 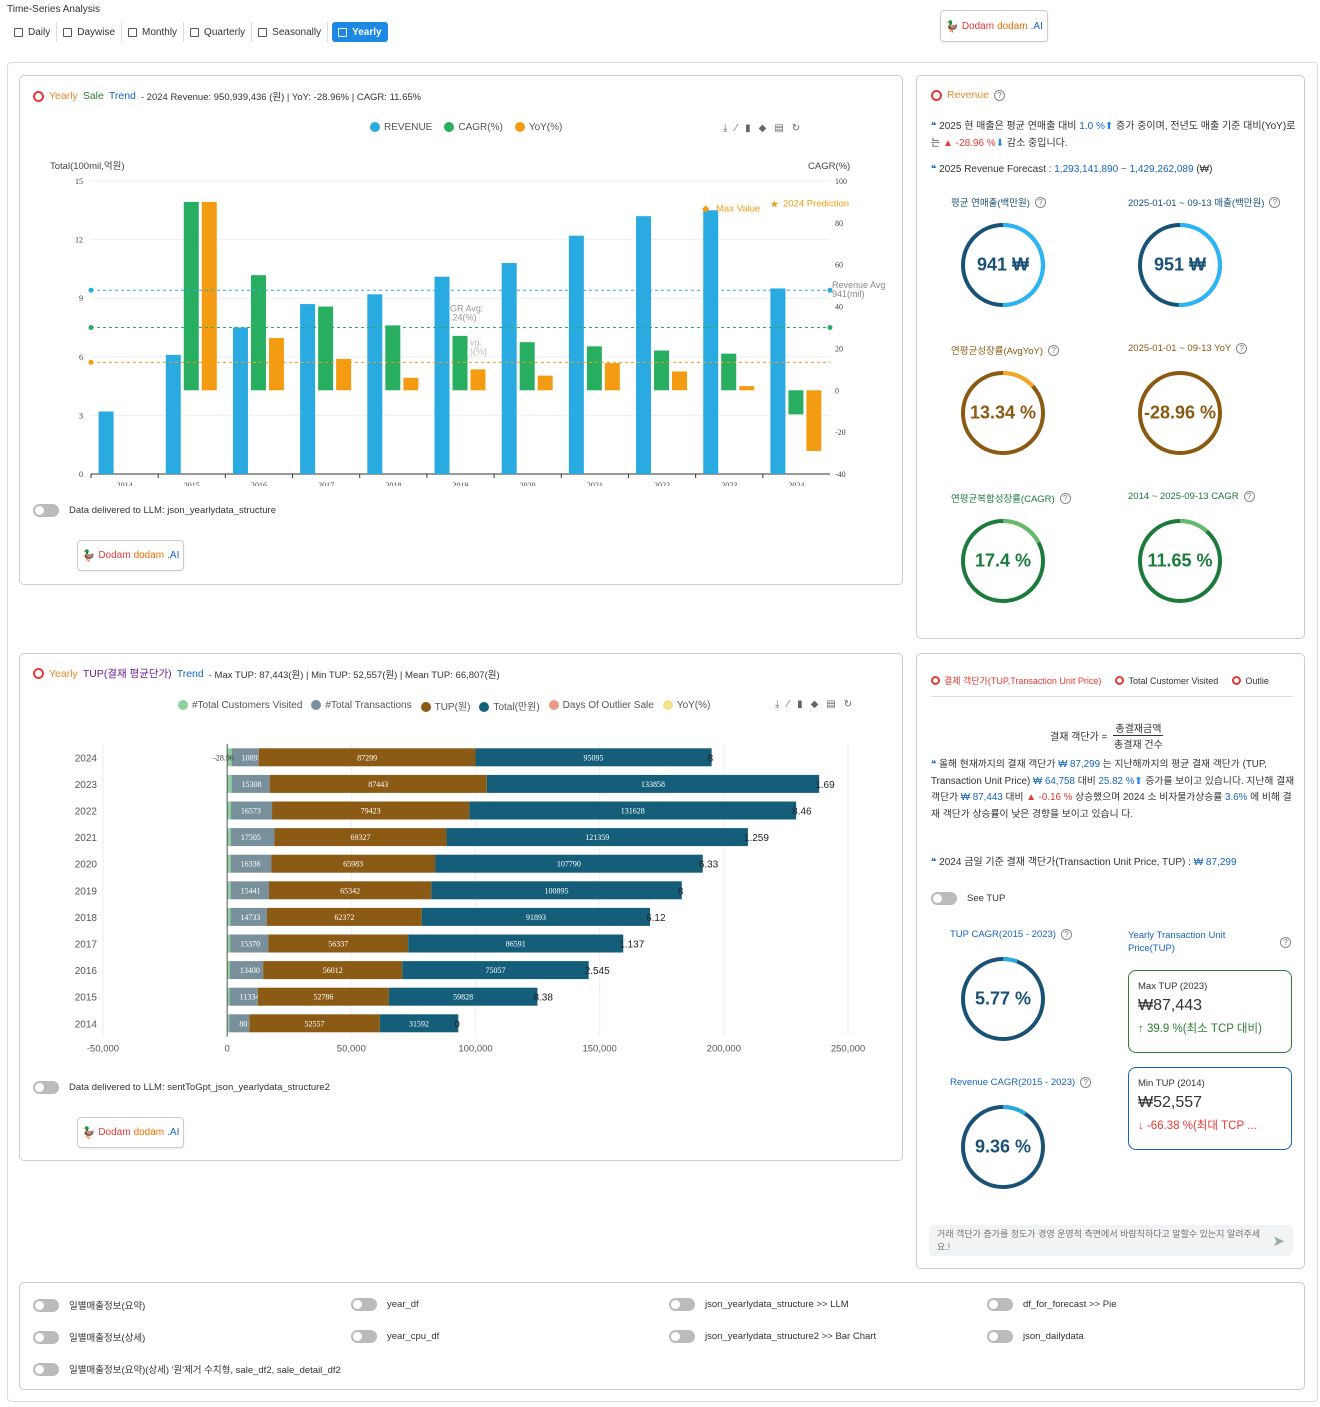 I want to click on segment-label: 31592, so click(x=419, y=1023).